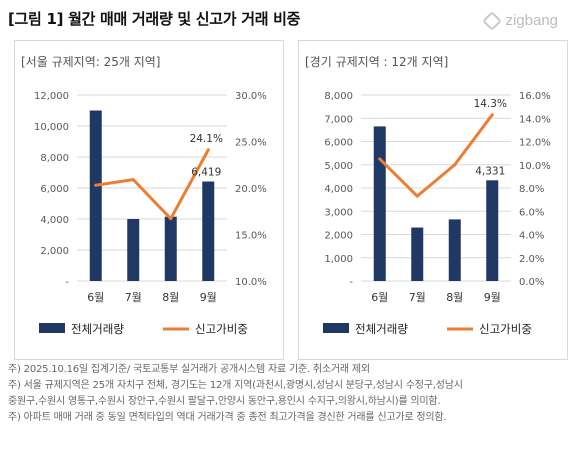 This screenshot has height=457, width=580. What do you see at coordinates (338, 259) in the screenshot?
I see `left-axis-tick-label: 1,000` at bounding box center [338, 259].